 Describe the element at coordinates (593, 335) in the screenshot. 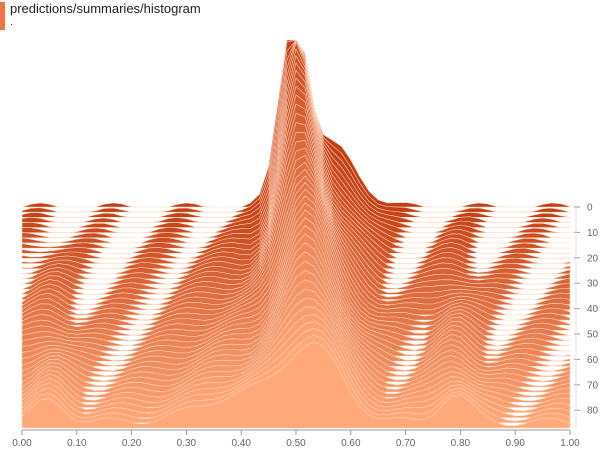

I see `y-tick-label: 50` at that location.